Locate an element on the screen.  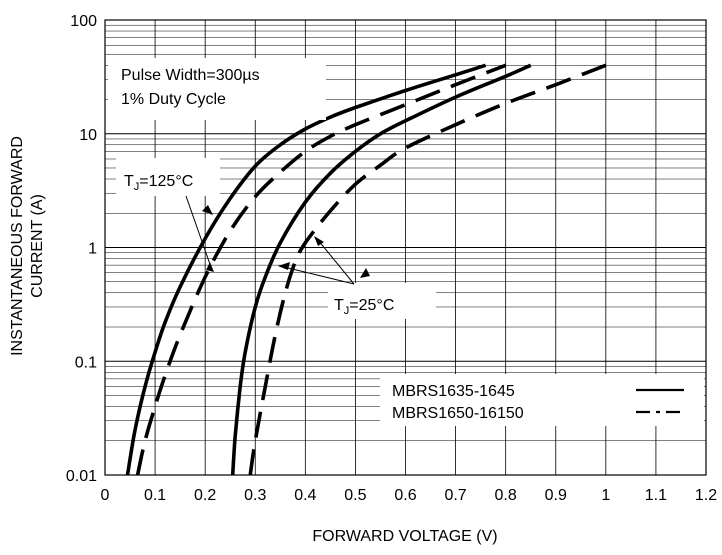
tj-125-label: TJ=125°C is located at coordinates (158, 183).